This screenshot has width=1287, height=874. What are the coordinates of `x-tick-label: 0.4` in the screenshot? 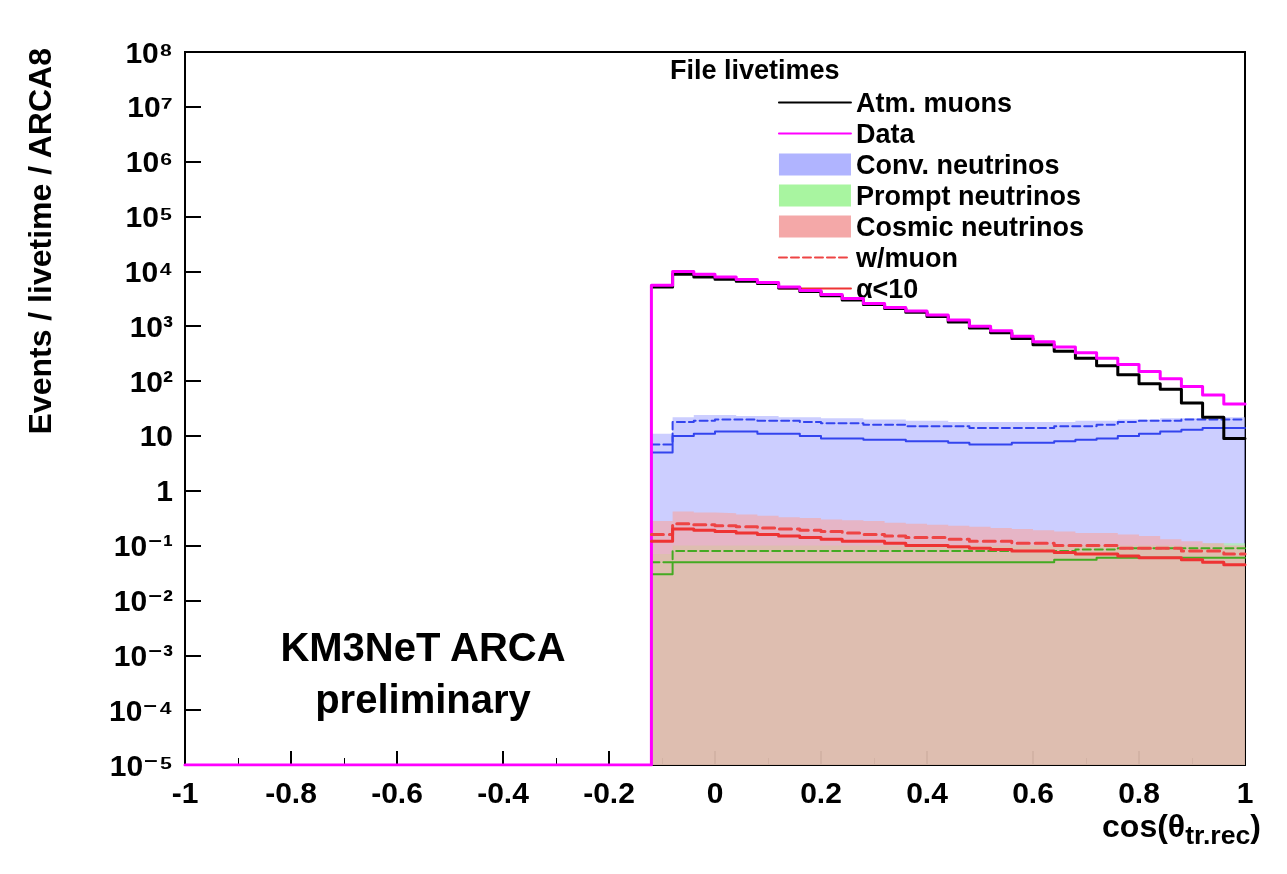 It's located at (927, 792).